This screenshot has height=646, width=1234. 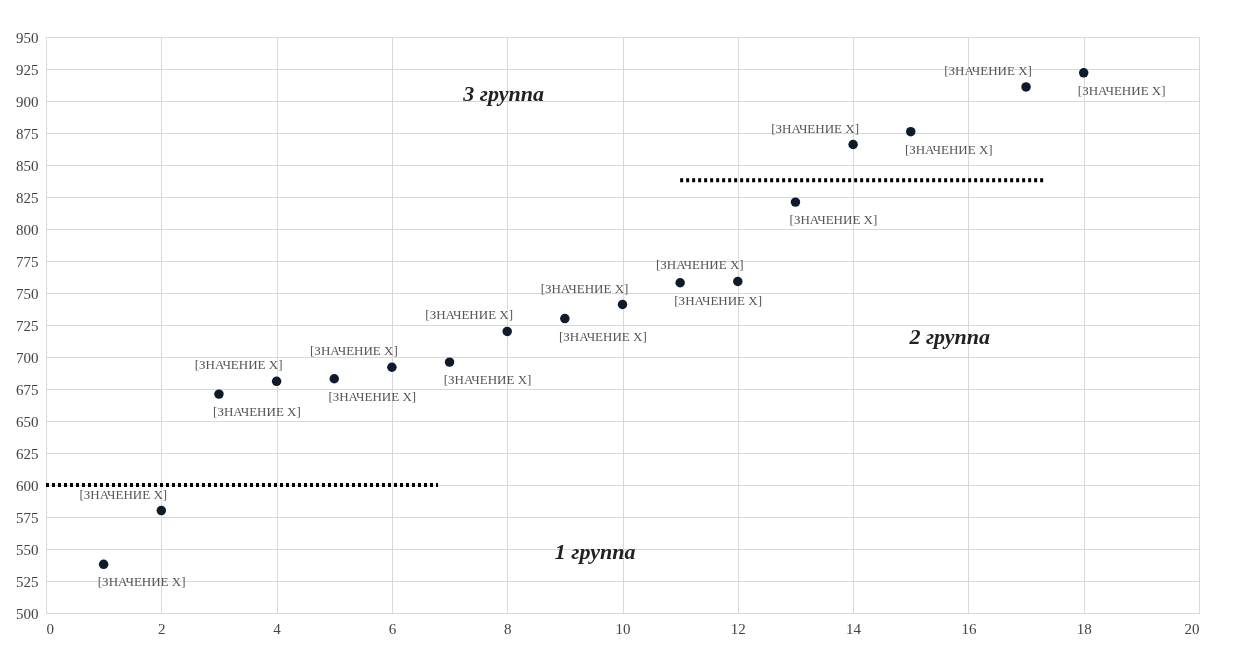 What do you see at coordinates (27, 613) in the screenshot?
I see `y-tick-label: 500` at bounding box center [27, 613].